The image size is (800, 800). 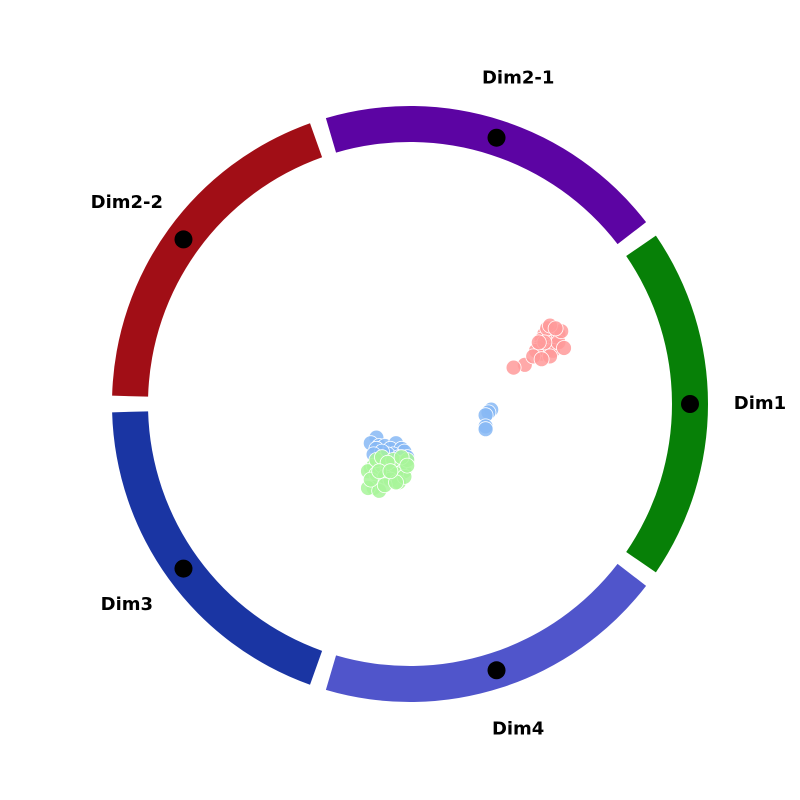 What do you see at coordinates (518, 728) in the screenshot?
I see `label-dim4: Dim4` at bounding box center [518, 728].